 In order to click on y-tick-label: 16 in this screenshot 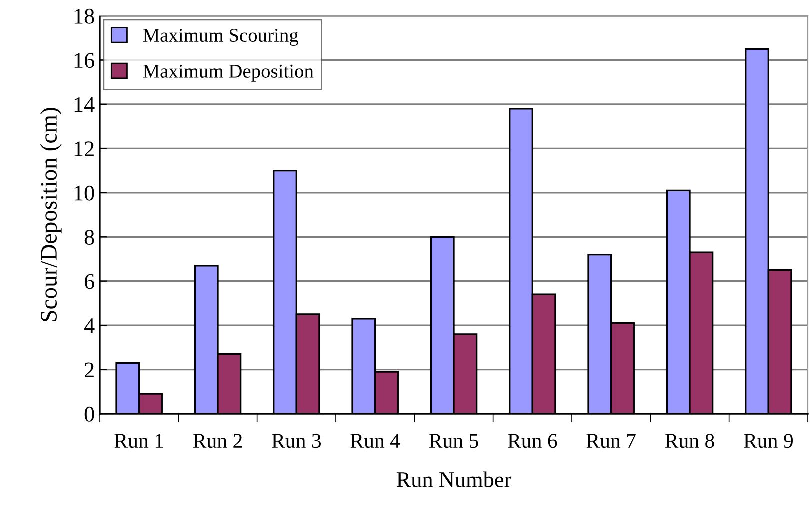, I will do `click(84, 60)`.